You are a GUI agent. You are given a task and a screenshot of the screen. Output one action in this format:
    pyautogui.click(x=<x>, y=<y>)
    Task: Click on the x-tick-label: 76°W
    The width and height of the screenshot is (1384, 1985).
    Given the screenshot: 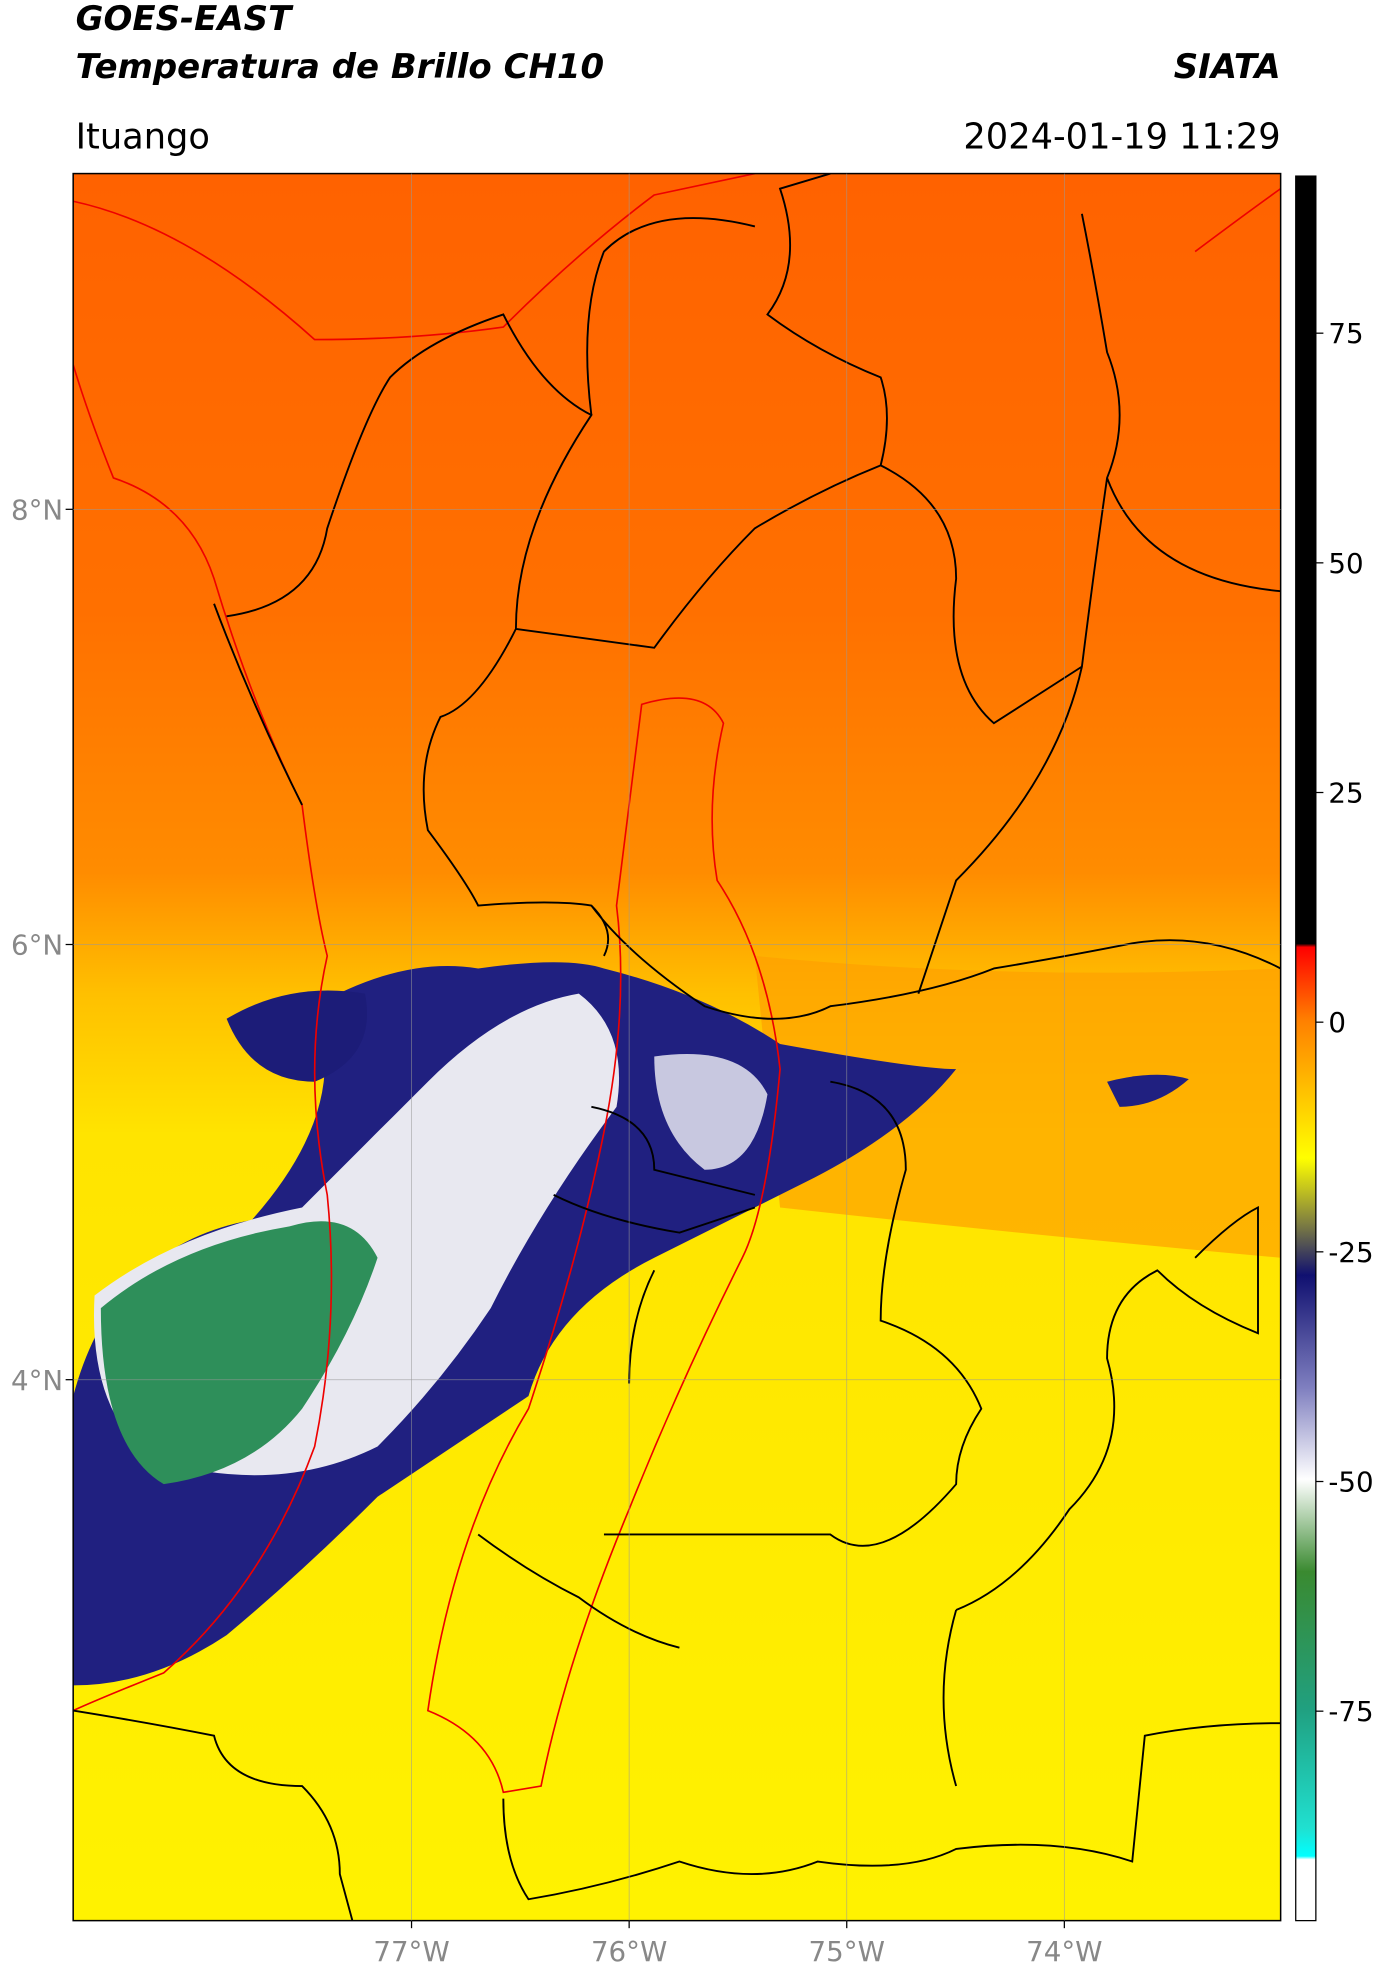 What is the action you would take?
    pyautogui.click(x=629, y=1951)
    